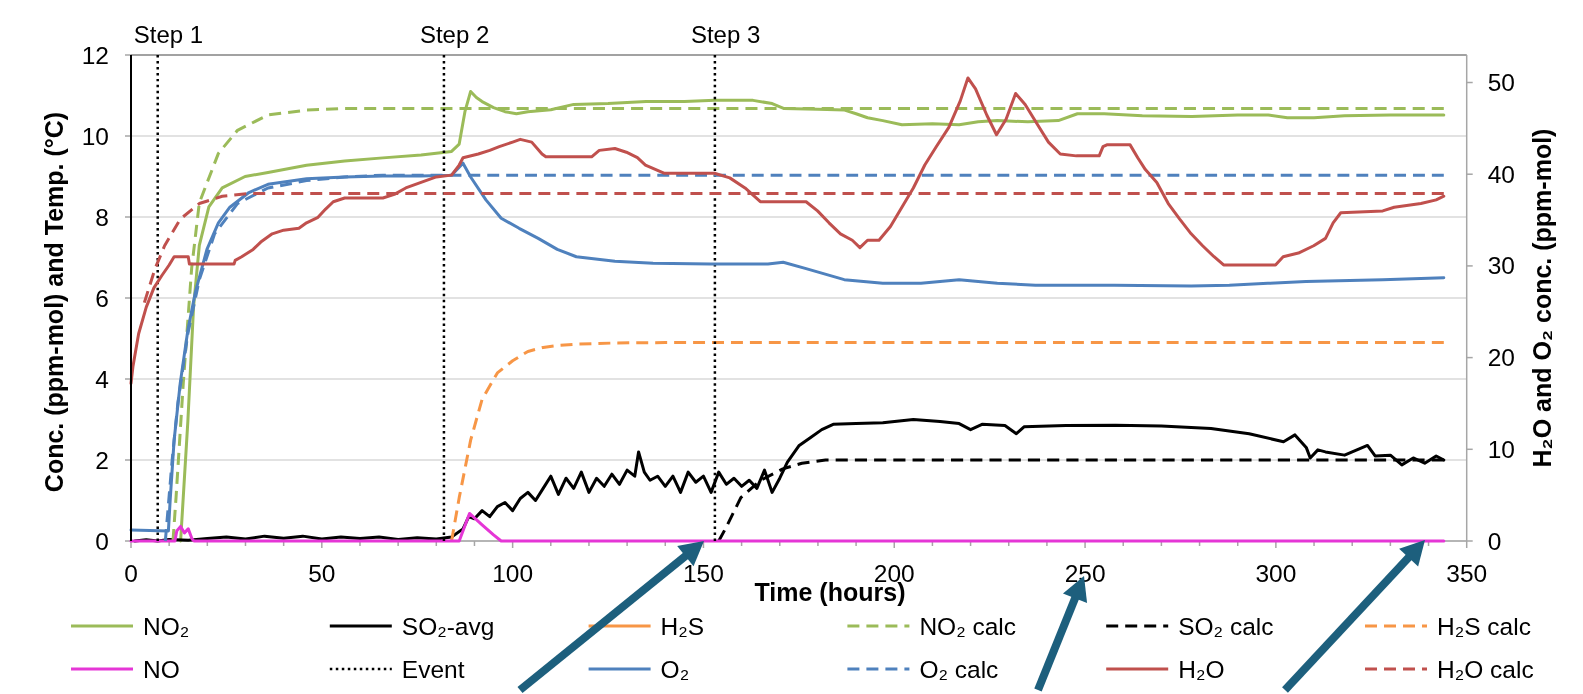  What do you see at coordinates (95, 136) in the screenshot?
I see `y-tick-label: 10` at bounding box center [95, 136].